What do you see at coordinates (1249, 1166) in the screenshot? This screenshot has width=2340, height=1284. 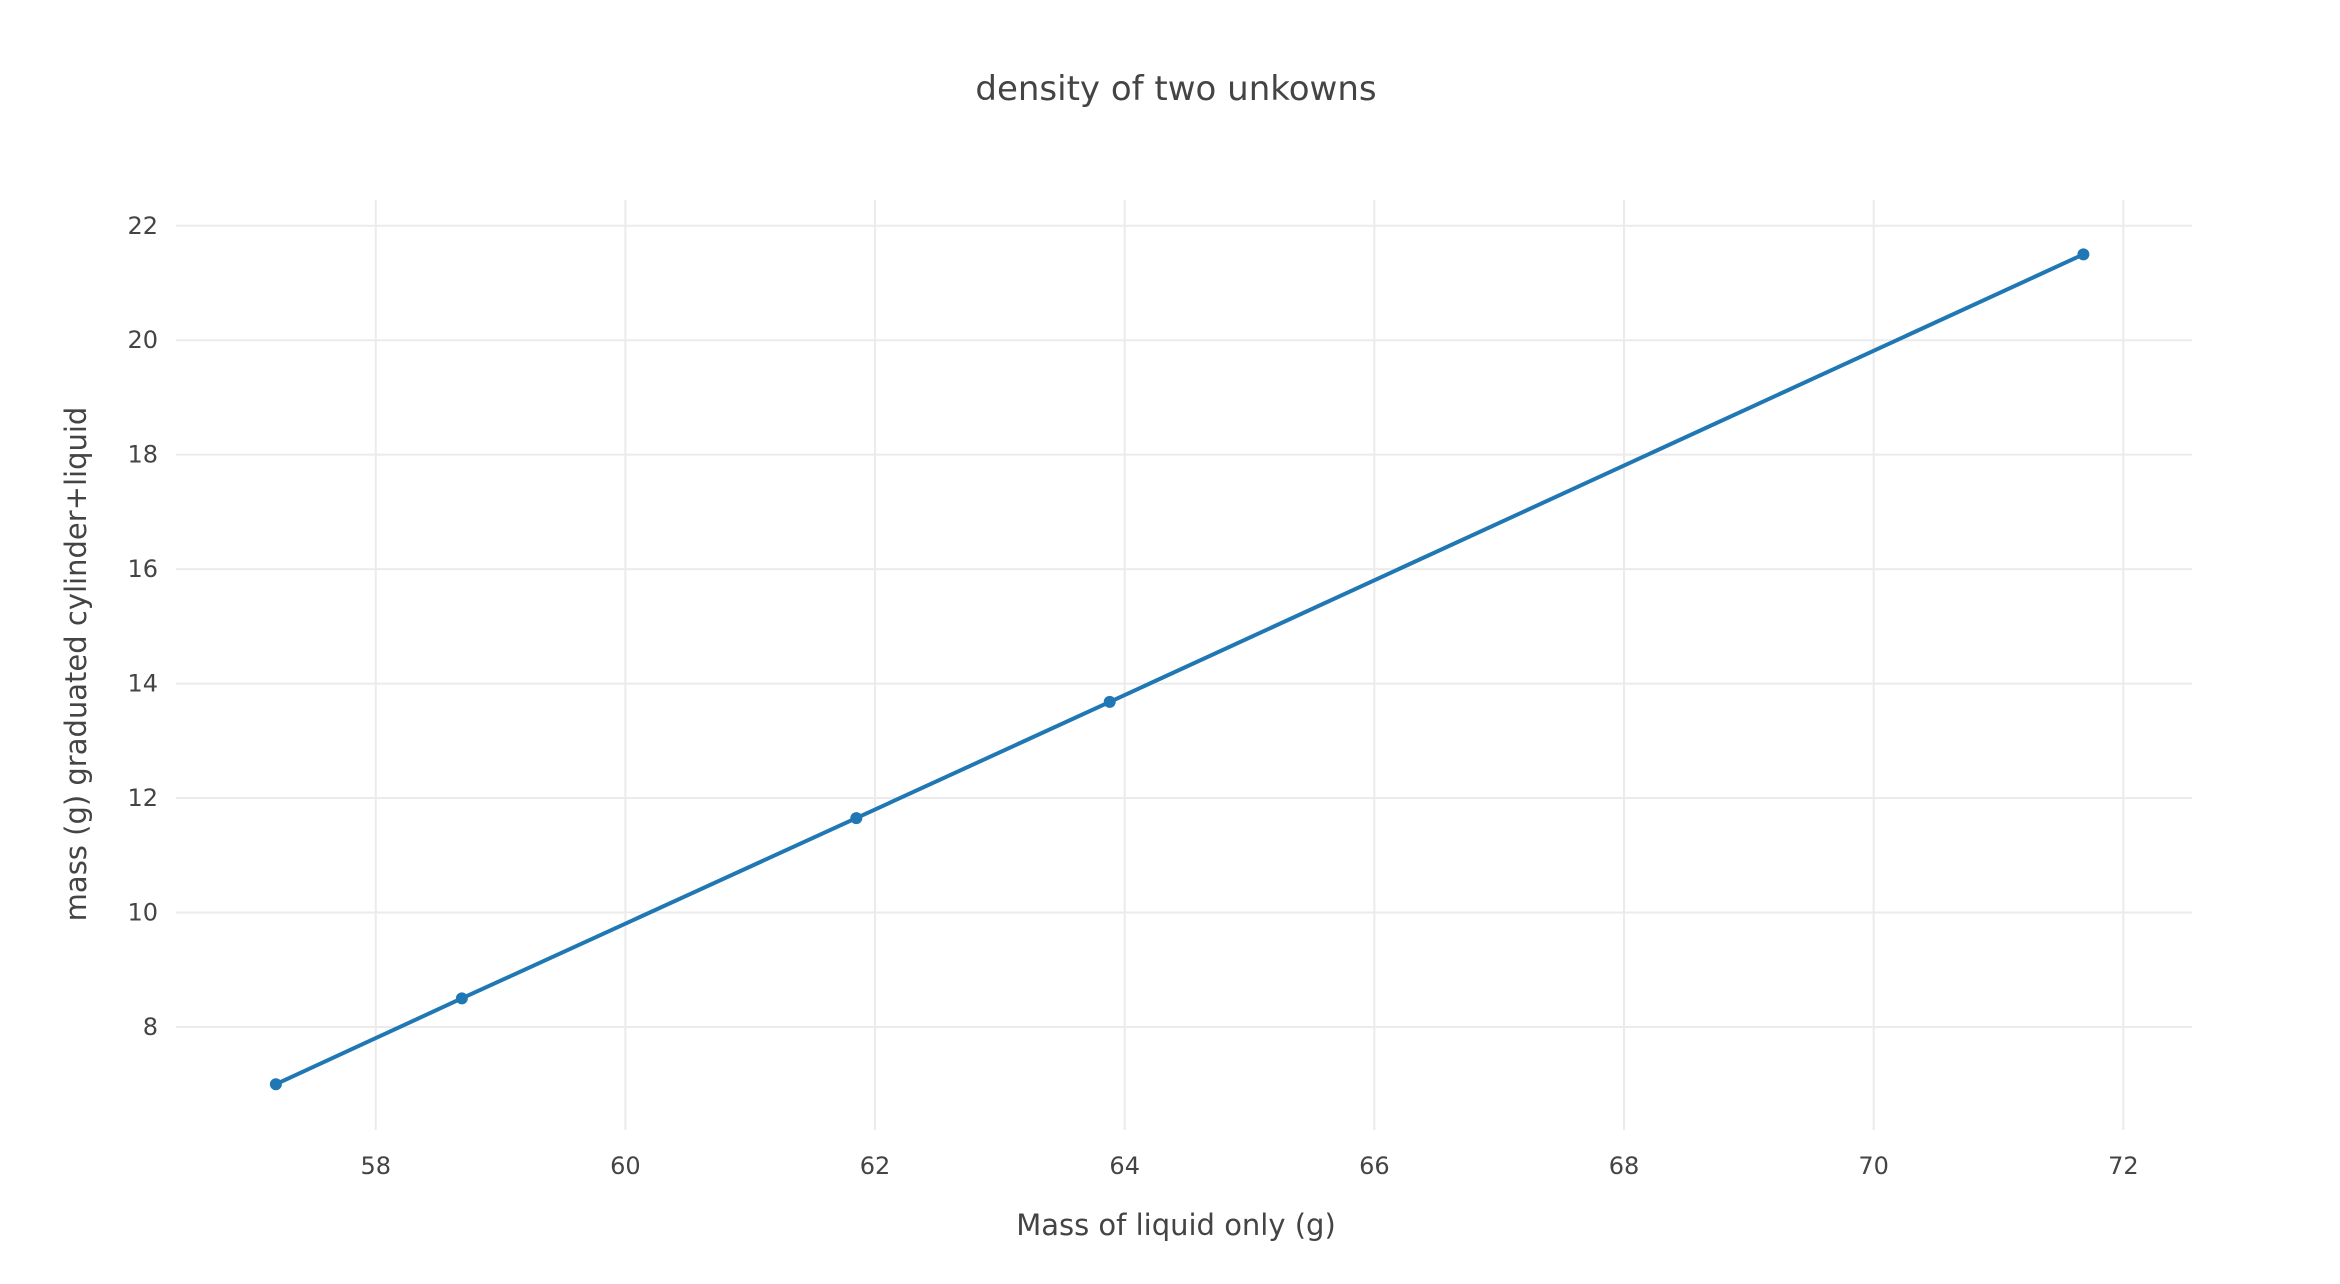 I see `x-tick-labels: 58 60 62 64 66 68 70 72` at bounding box center [1249, 1166].